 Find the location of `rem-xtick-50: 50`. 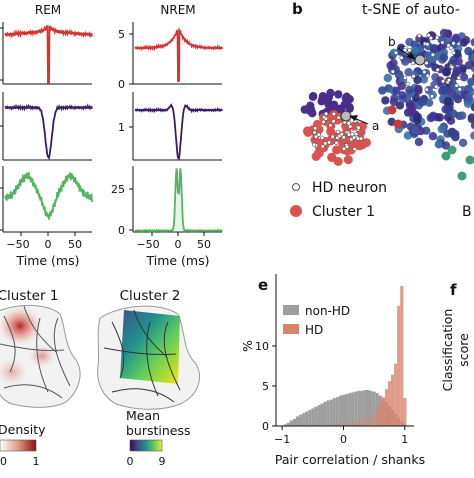

rem-xtick-50: 50 is located at coordinates (75, 244).